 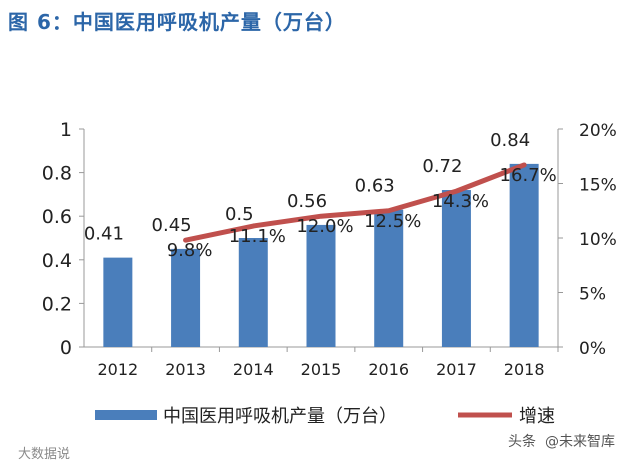 What do you see at coordinates (307, 201) in the screenshot?
I see `bar-value-label: 0.56` at bounding box center [307, 201].